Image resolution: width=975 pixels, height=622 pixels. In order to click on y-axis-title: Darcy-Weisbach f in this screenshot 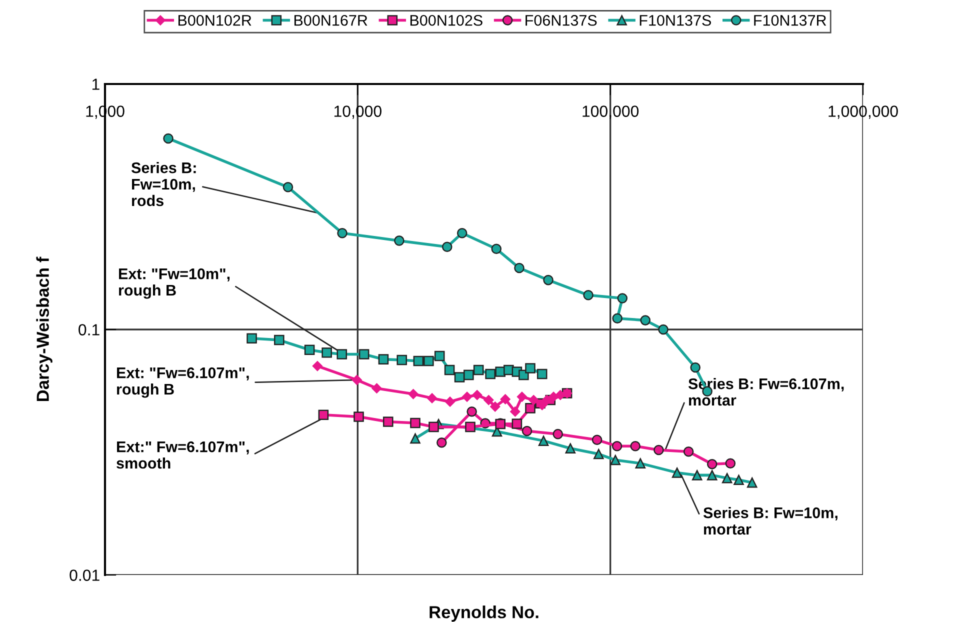, I will do `click(44, 329)`.